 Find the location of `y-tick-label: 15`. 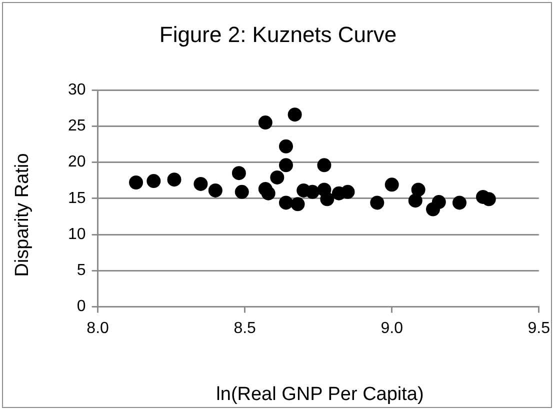

y-tick-label: 15 is located at coordinates (77, 198).